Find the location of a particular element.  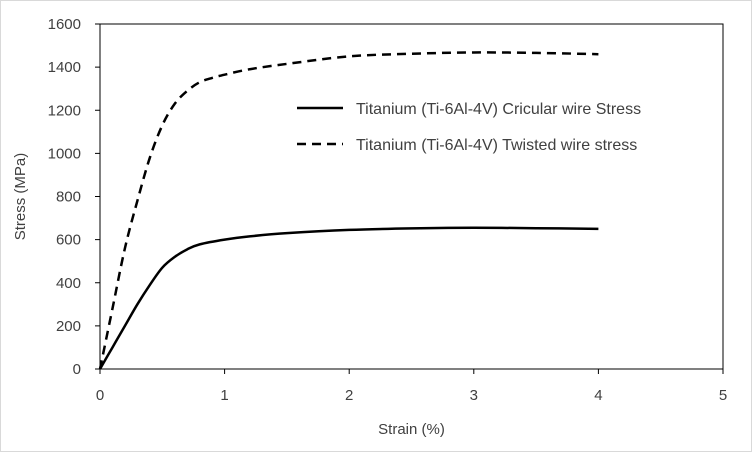

y-tick-label: 0 is located at coordinates (77, 369).